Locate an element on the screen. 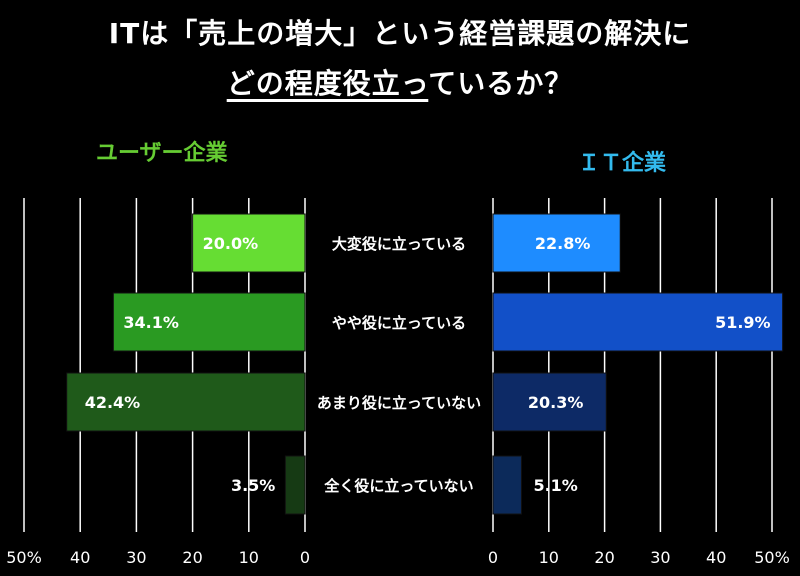  x-tick-label-right: 50% is located at coordinates (772, 557).